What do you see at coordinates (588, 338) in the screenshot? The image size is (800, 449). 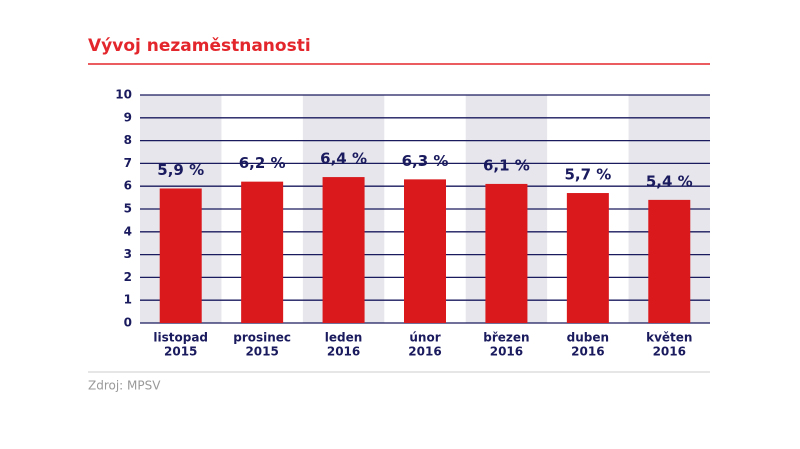 I see `x-tick-label: duben` at bounding box center [588, 338].